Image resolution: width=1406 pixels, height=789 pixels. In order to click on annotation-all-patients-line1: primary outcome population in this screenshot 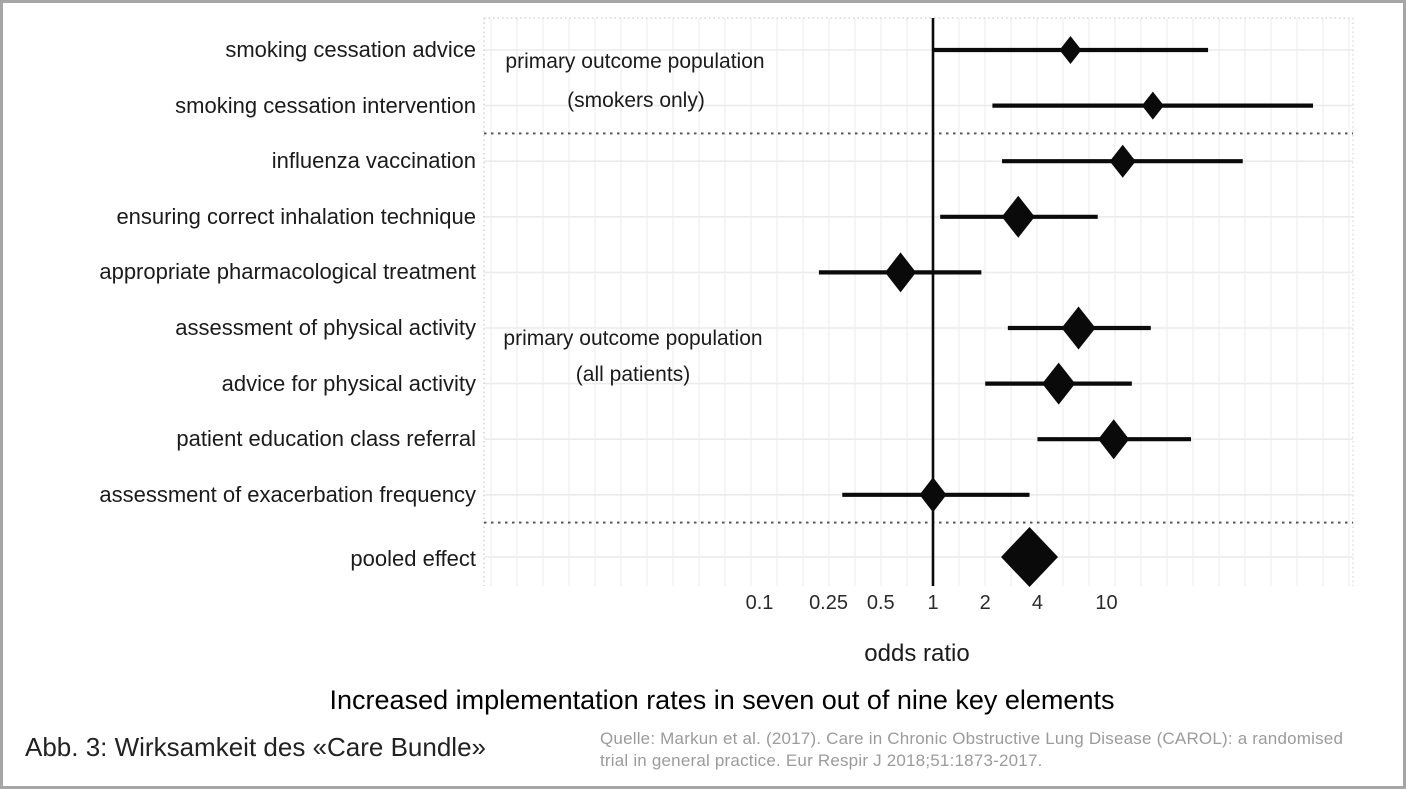, I will do `click(633, 338)`.